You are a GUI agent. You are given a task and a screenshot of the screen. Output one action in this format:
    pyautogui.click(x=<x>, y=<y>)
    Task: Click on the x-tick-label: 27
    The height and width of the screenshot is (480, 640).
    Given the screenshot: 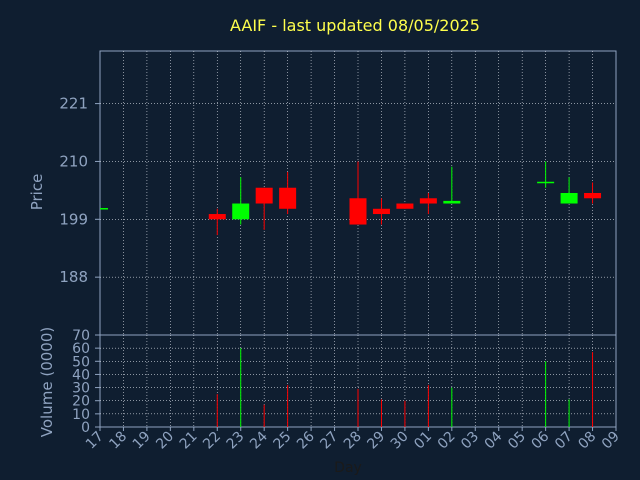 What is the action you would take?
    pyautogui.click(x=329, y=441)
    